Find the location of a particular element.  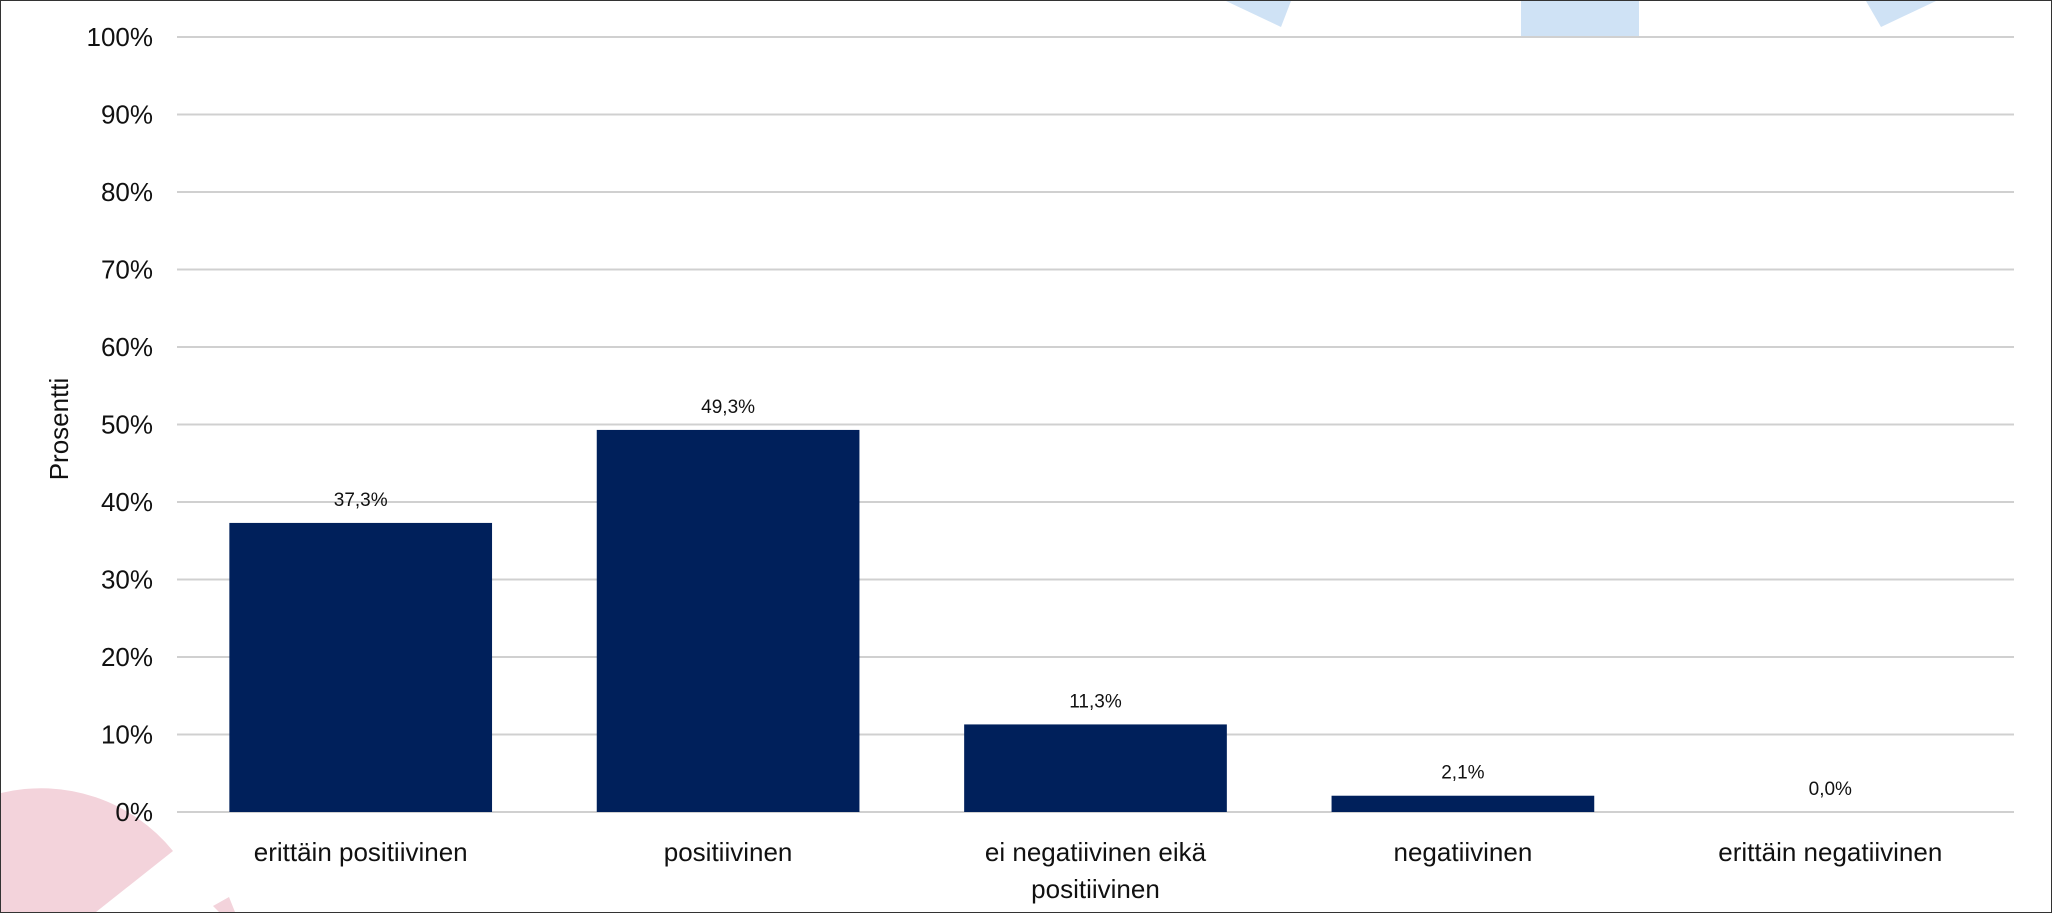

y-tick-label: 60% is located at coordinates (127, 347).